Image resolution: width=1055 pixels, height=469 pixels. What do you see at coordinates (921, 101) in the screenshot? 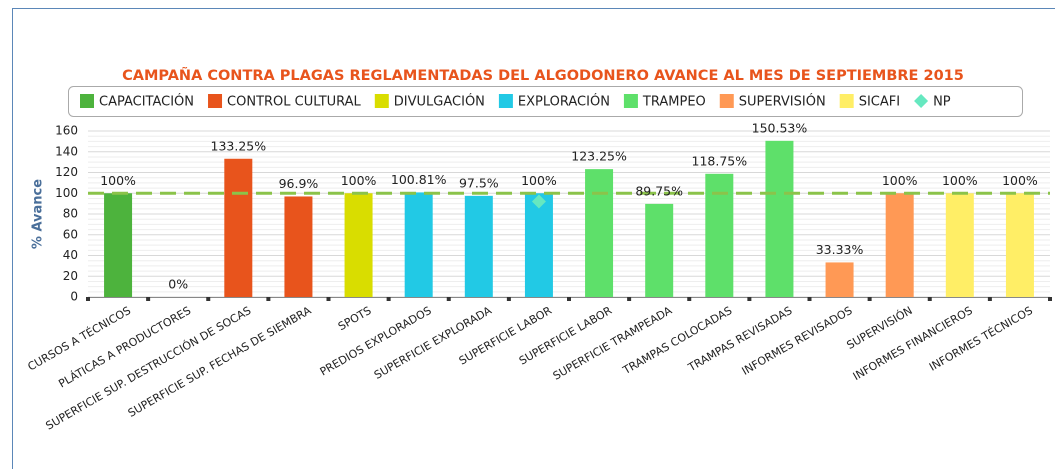
I see `legend-marker` at bounding box center [921, 101].